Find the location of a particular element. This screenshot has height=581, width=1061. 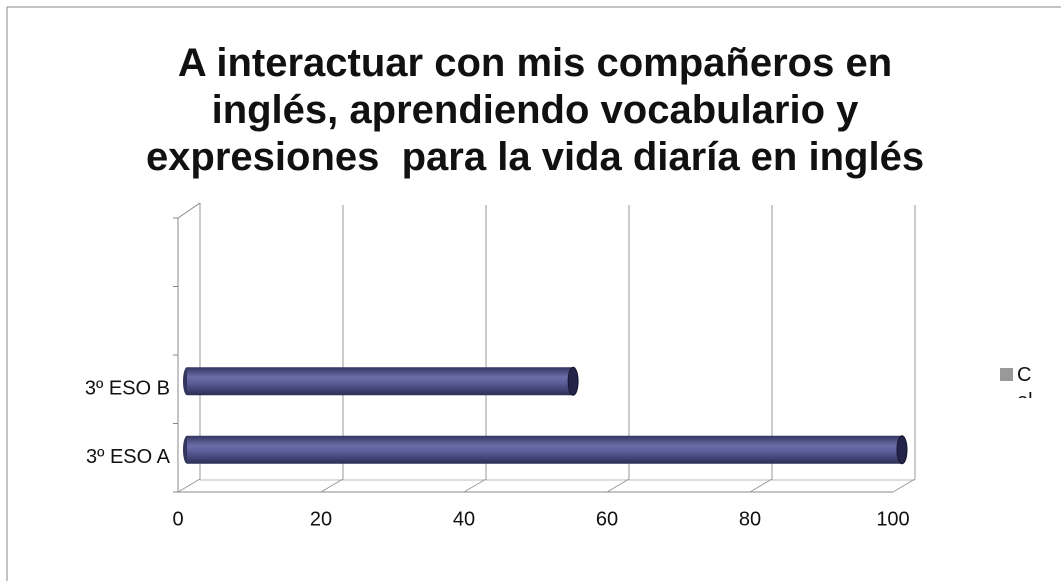

x-tick-label: 0 is located at coordinates (177, 519).